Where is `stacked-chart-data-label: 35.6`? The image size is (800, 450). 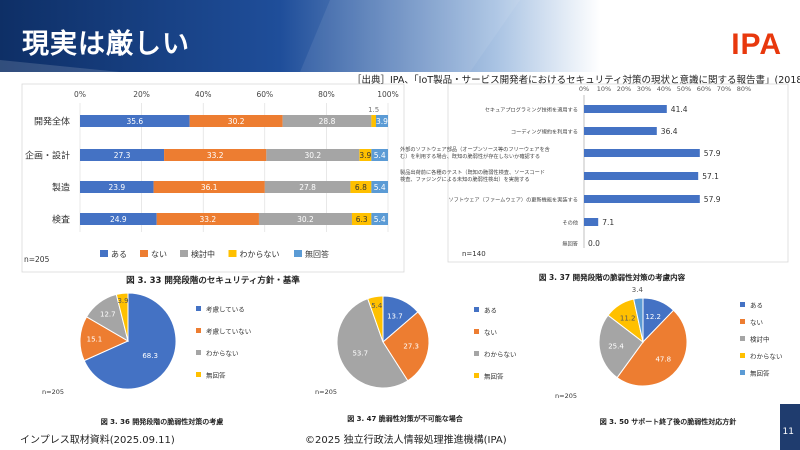
stacked-chart-data-label: 35.6 is located at coordinates (134, 121).